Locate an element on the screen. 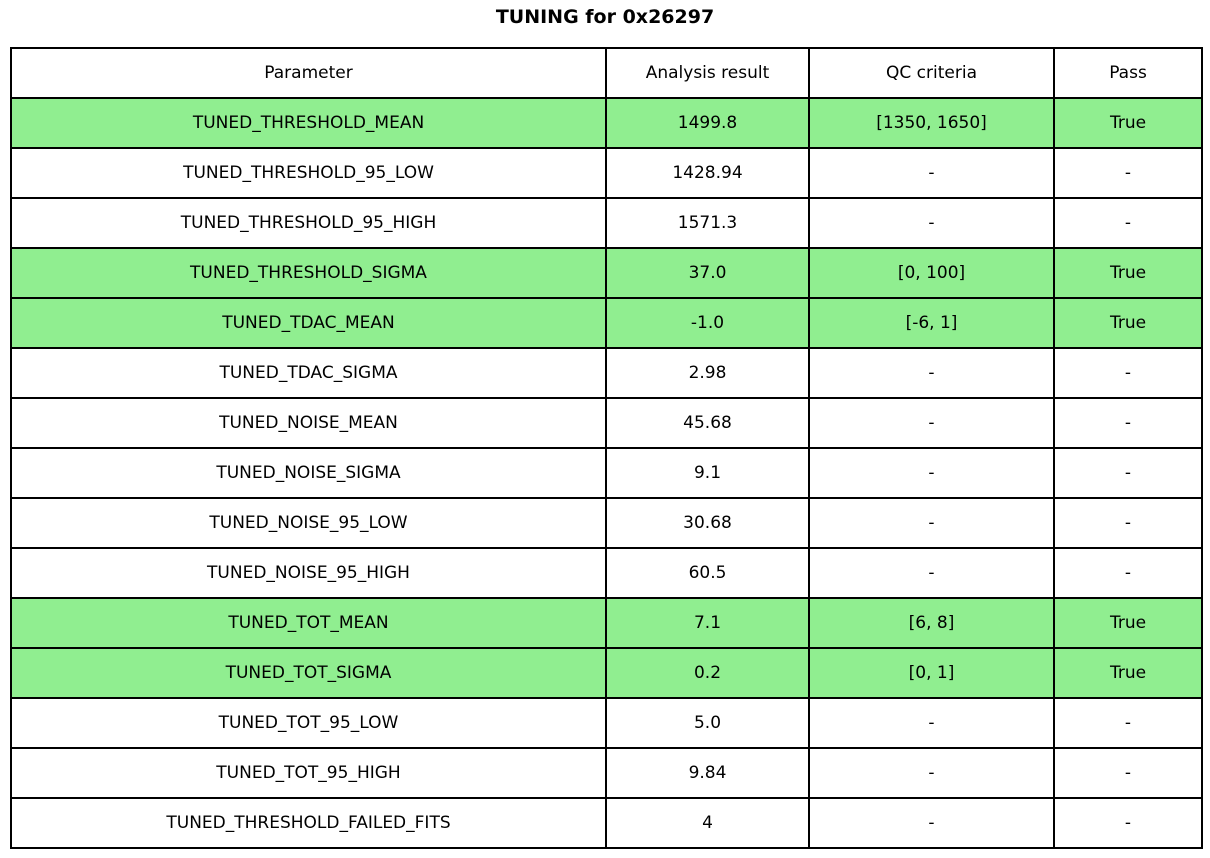 The height and width of the screenshot is (858, 1210). table-row: TUNED_THRESHOLD_SIGMA 37.0 [0, 100] True is located at coordinates (606, 273).